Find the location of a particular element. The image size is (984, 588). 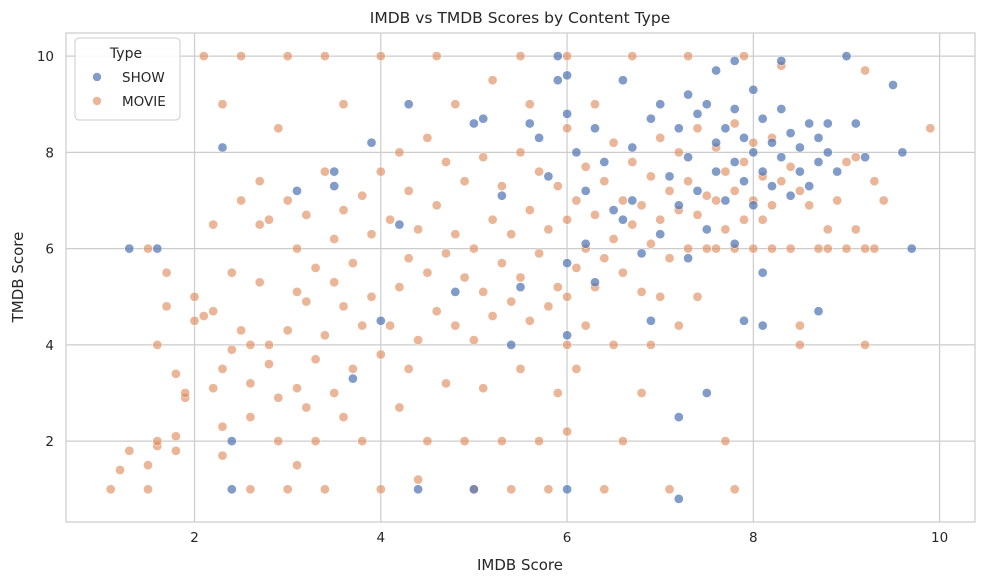

chart-title: IMDB vs TMDB Scores by Content Type is located at coordinates (520, 18).